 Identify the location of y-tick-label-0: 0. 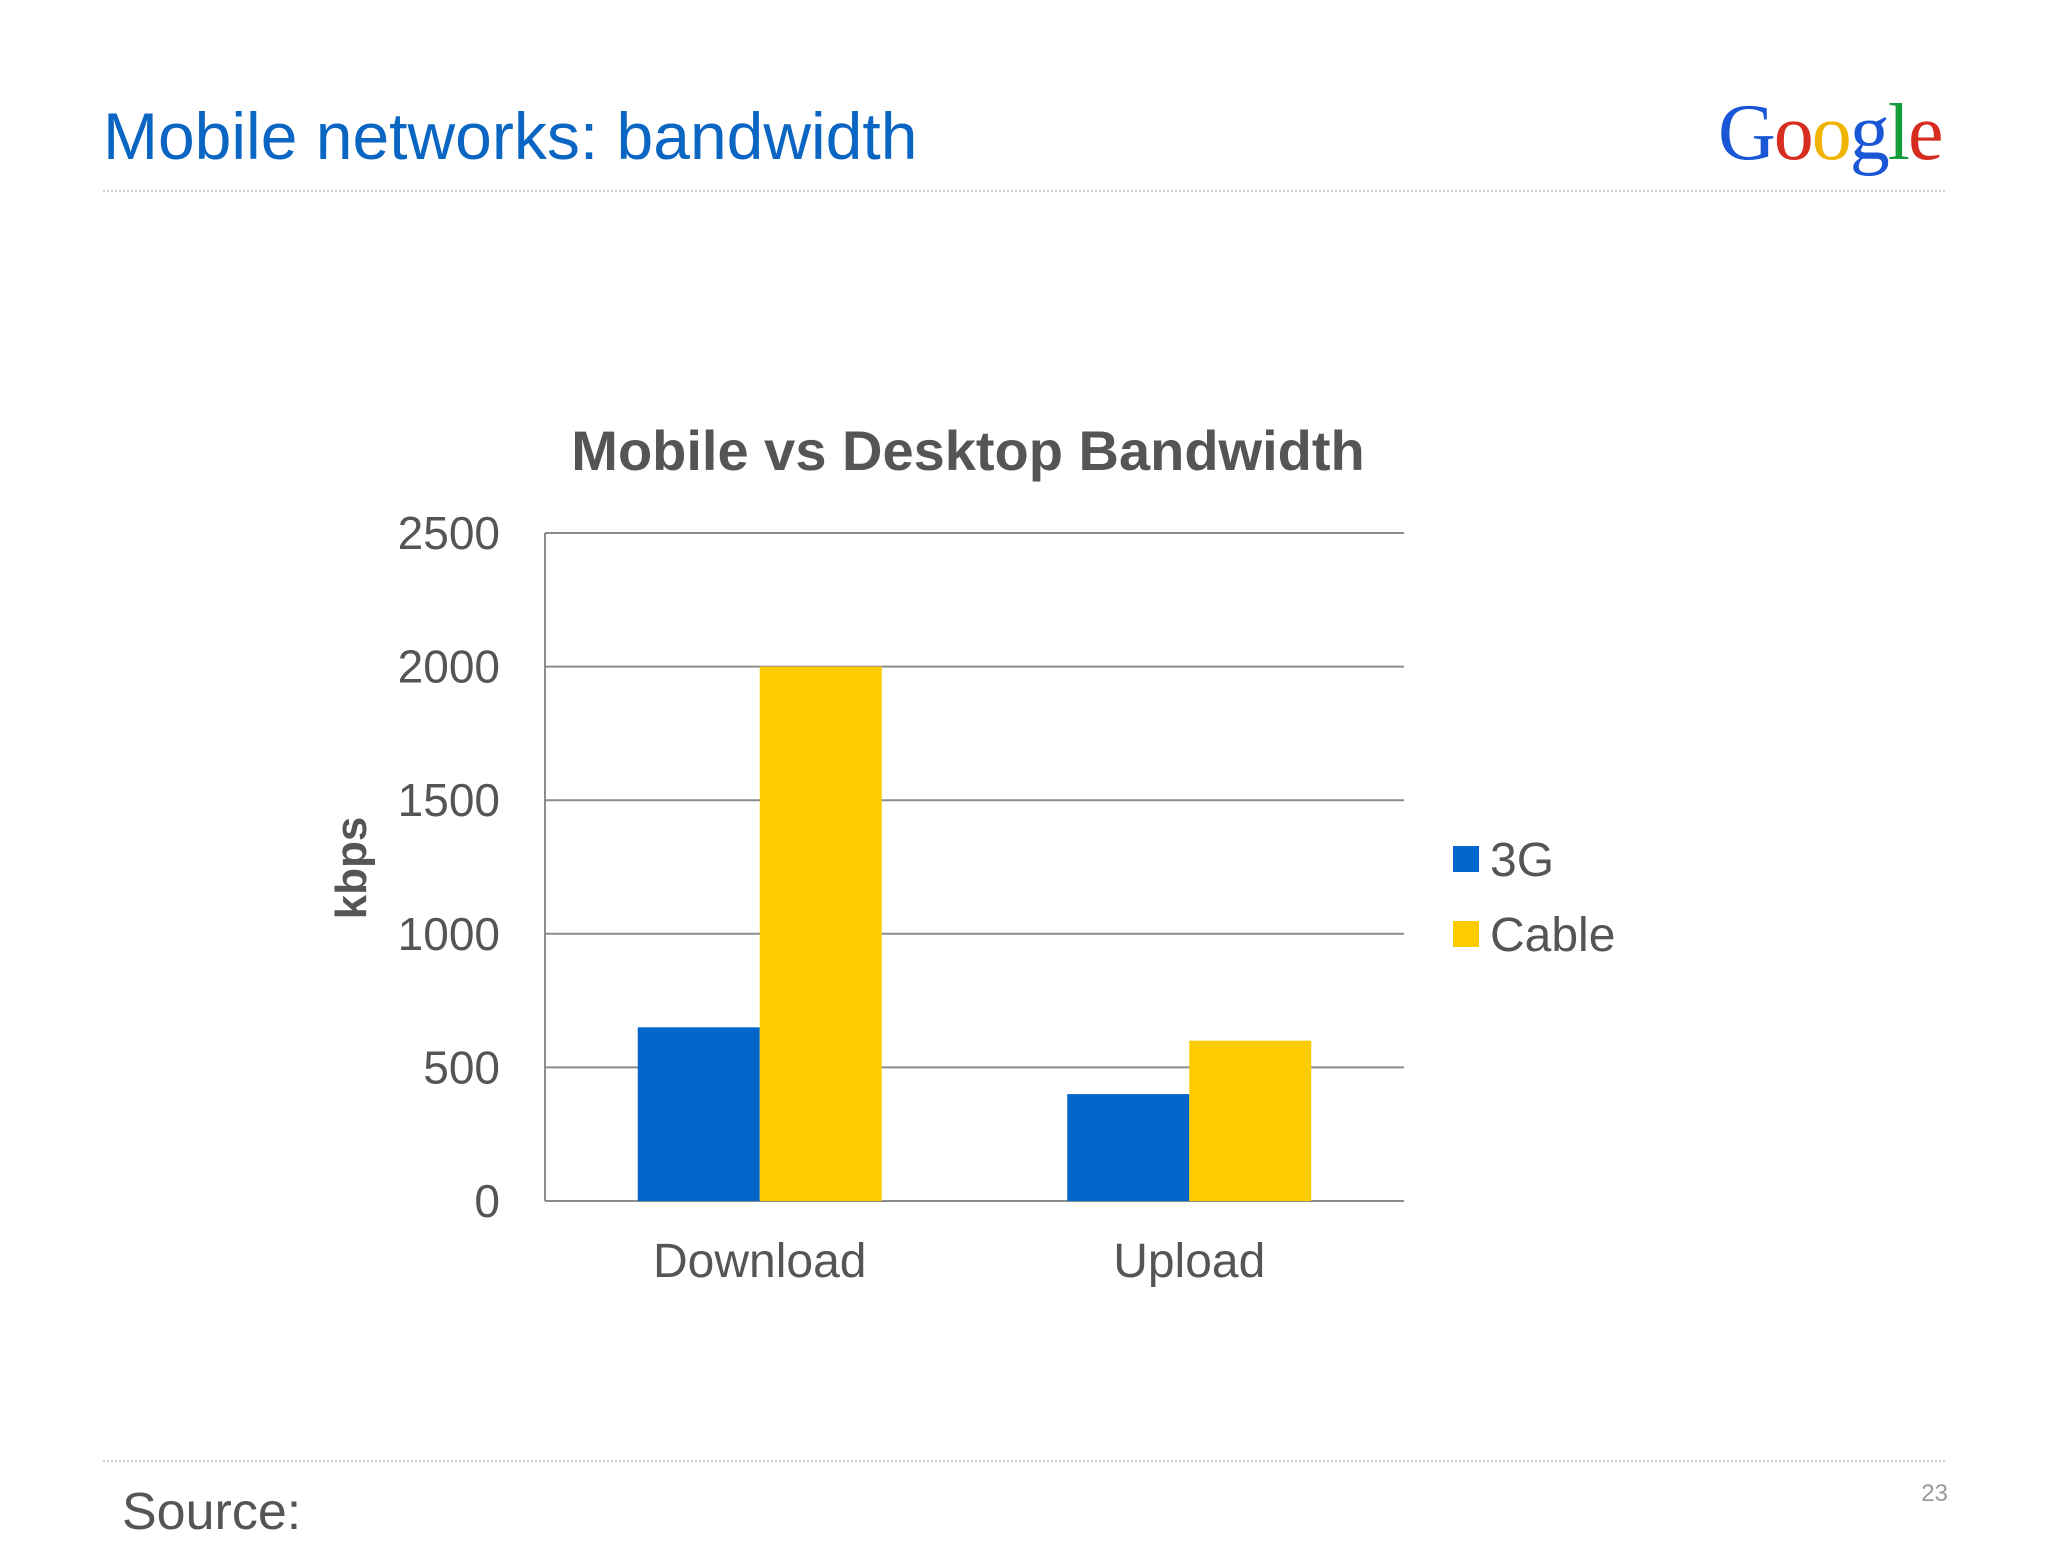
(487, 1201).